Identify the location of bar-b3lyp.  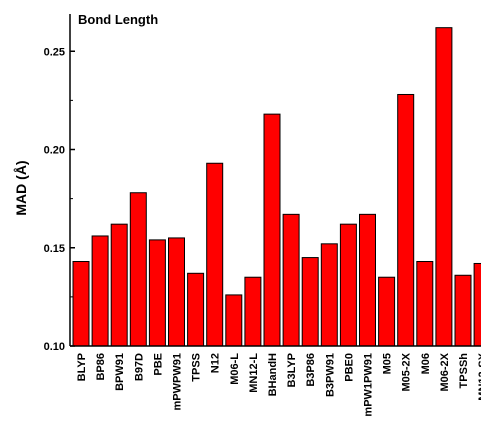
(291, 280).